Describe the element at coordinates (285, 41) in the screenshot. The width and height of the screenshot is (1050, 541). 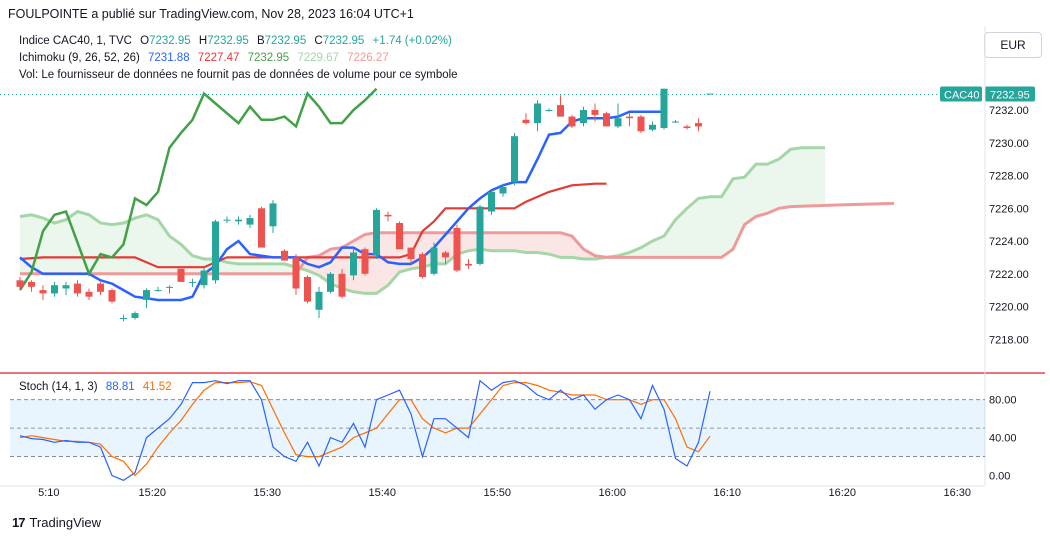
I see `low-value: 7232.95` at that location.